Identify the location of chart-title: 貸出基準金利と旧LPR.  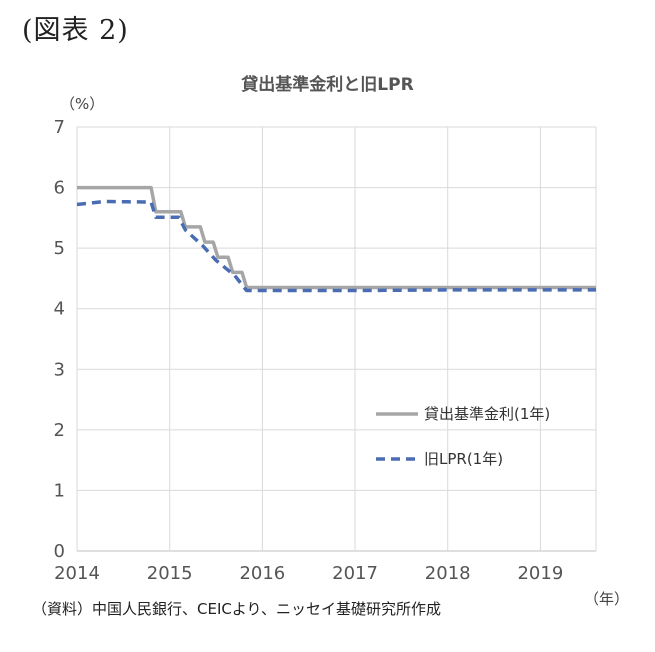
(327, 85).